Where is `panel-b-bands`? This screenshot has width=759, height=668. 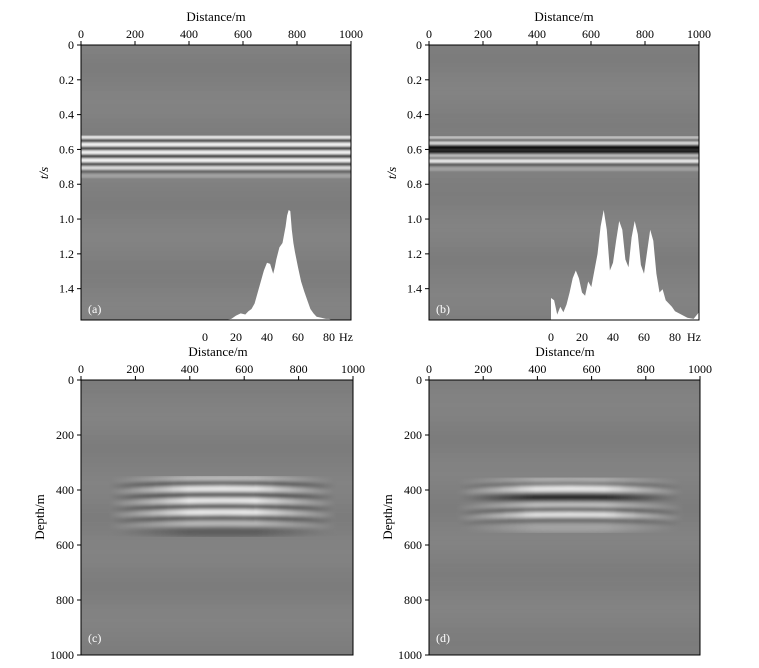
panel-b-bands is located at coordinates (564, 182).